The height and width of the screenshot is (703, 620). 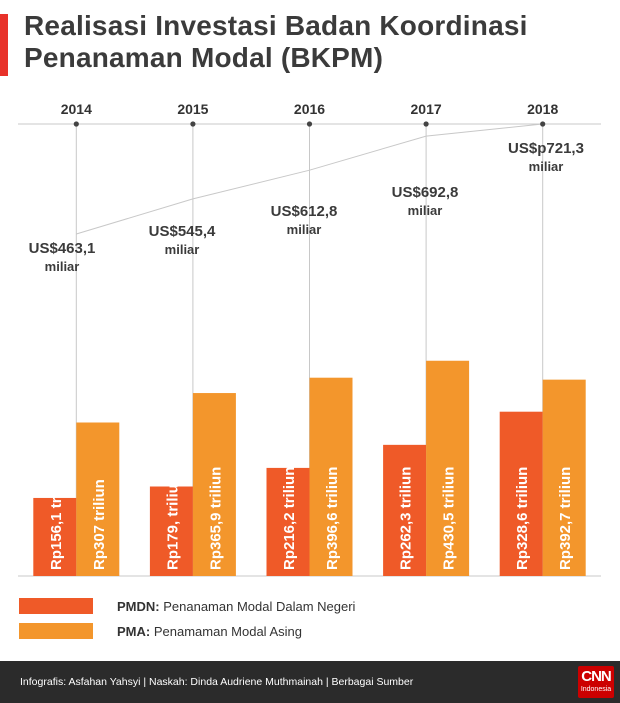 I want to click on year-dot-2015, so click(x=193, y=124).